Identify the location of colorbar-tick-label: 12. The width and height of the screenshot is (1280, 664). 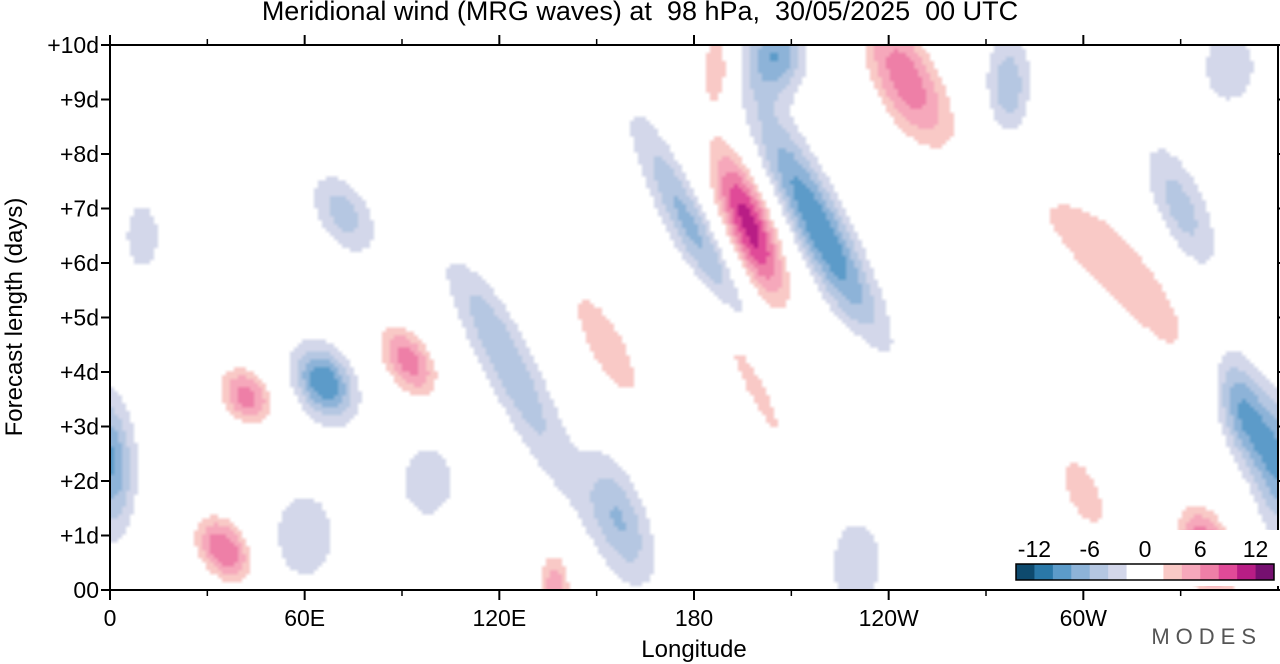
(1256, 549).